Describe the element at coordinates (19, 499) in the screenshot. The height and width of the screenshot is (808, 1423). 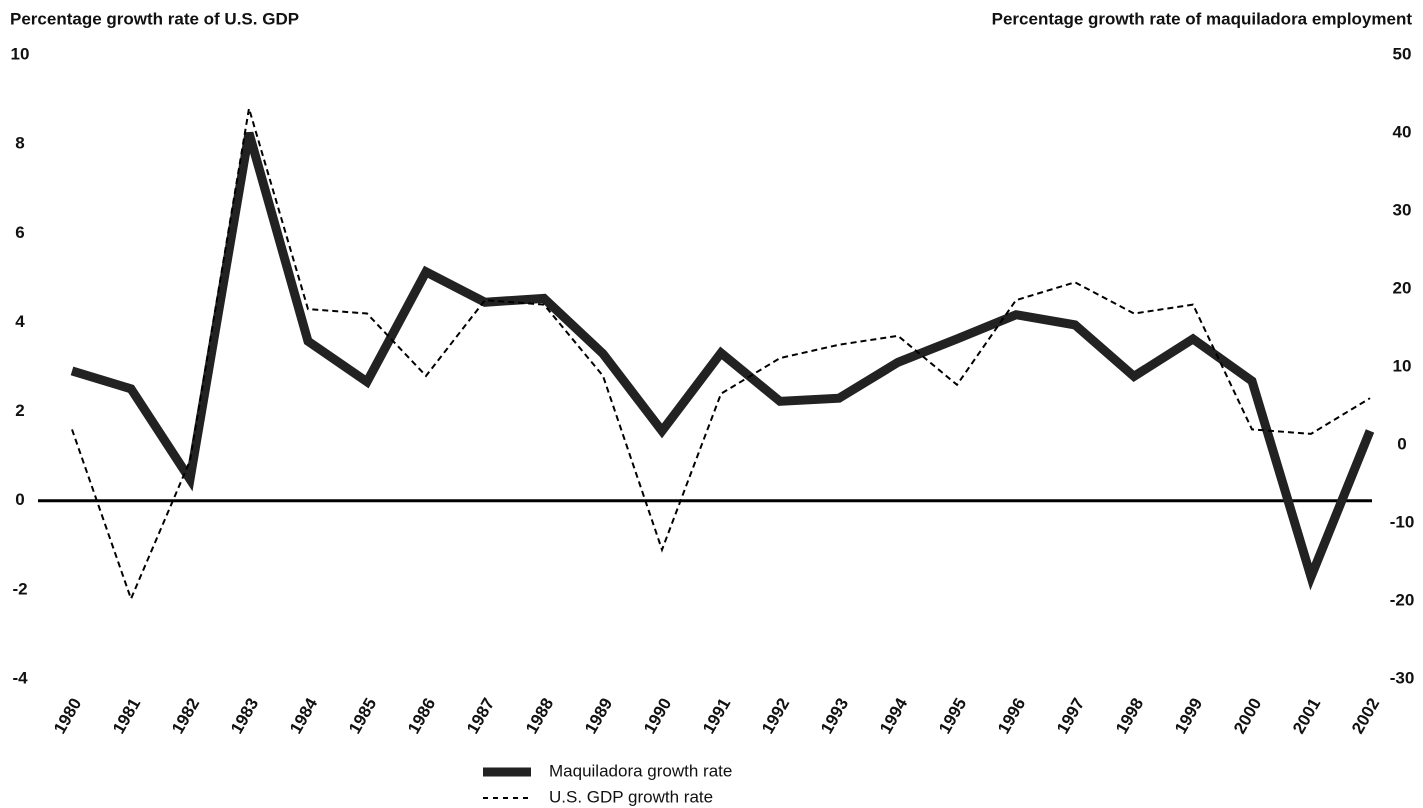
I see `y-tick-label: 0` at that location.